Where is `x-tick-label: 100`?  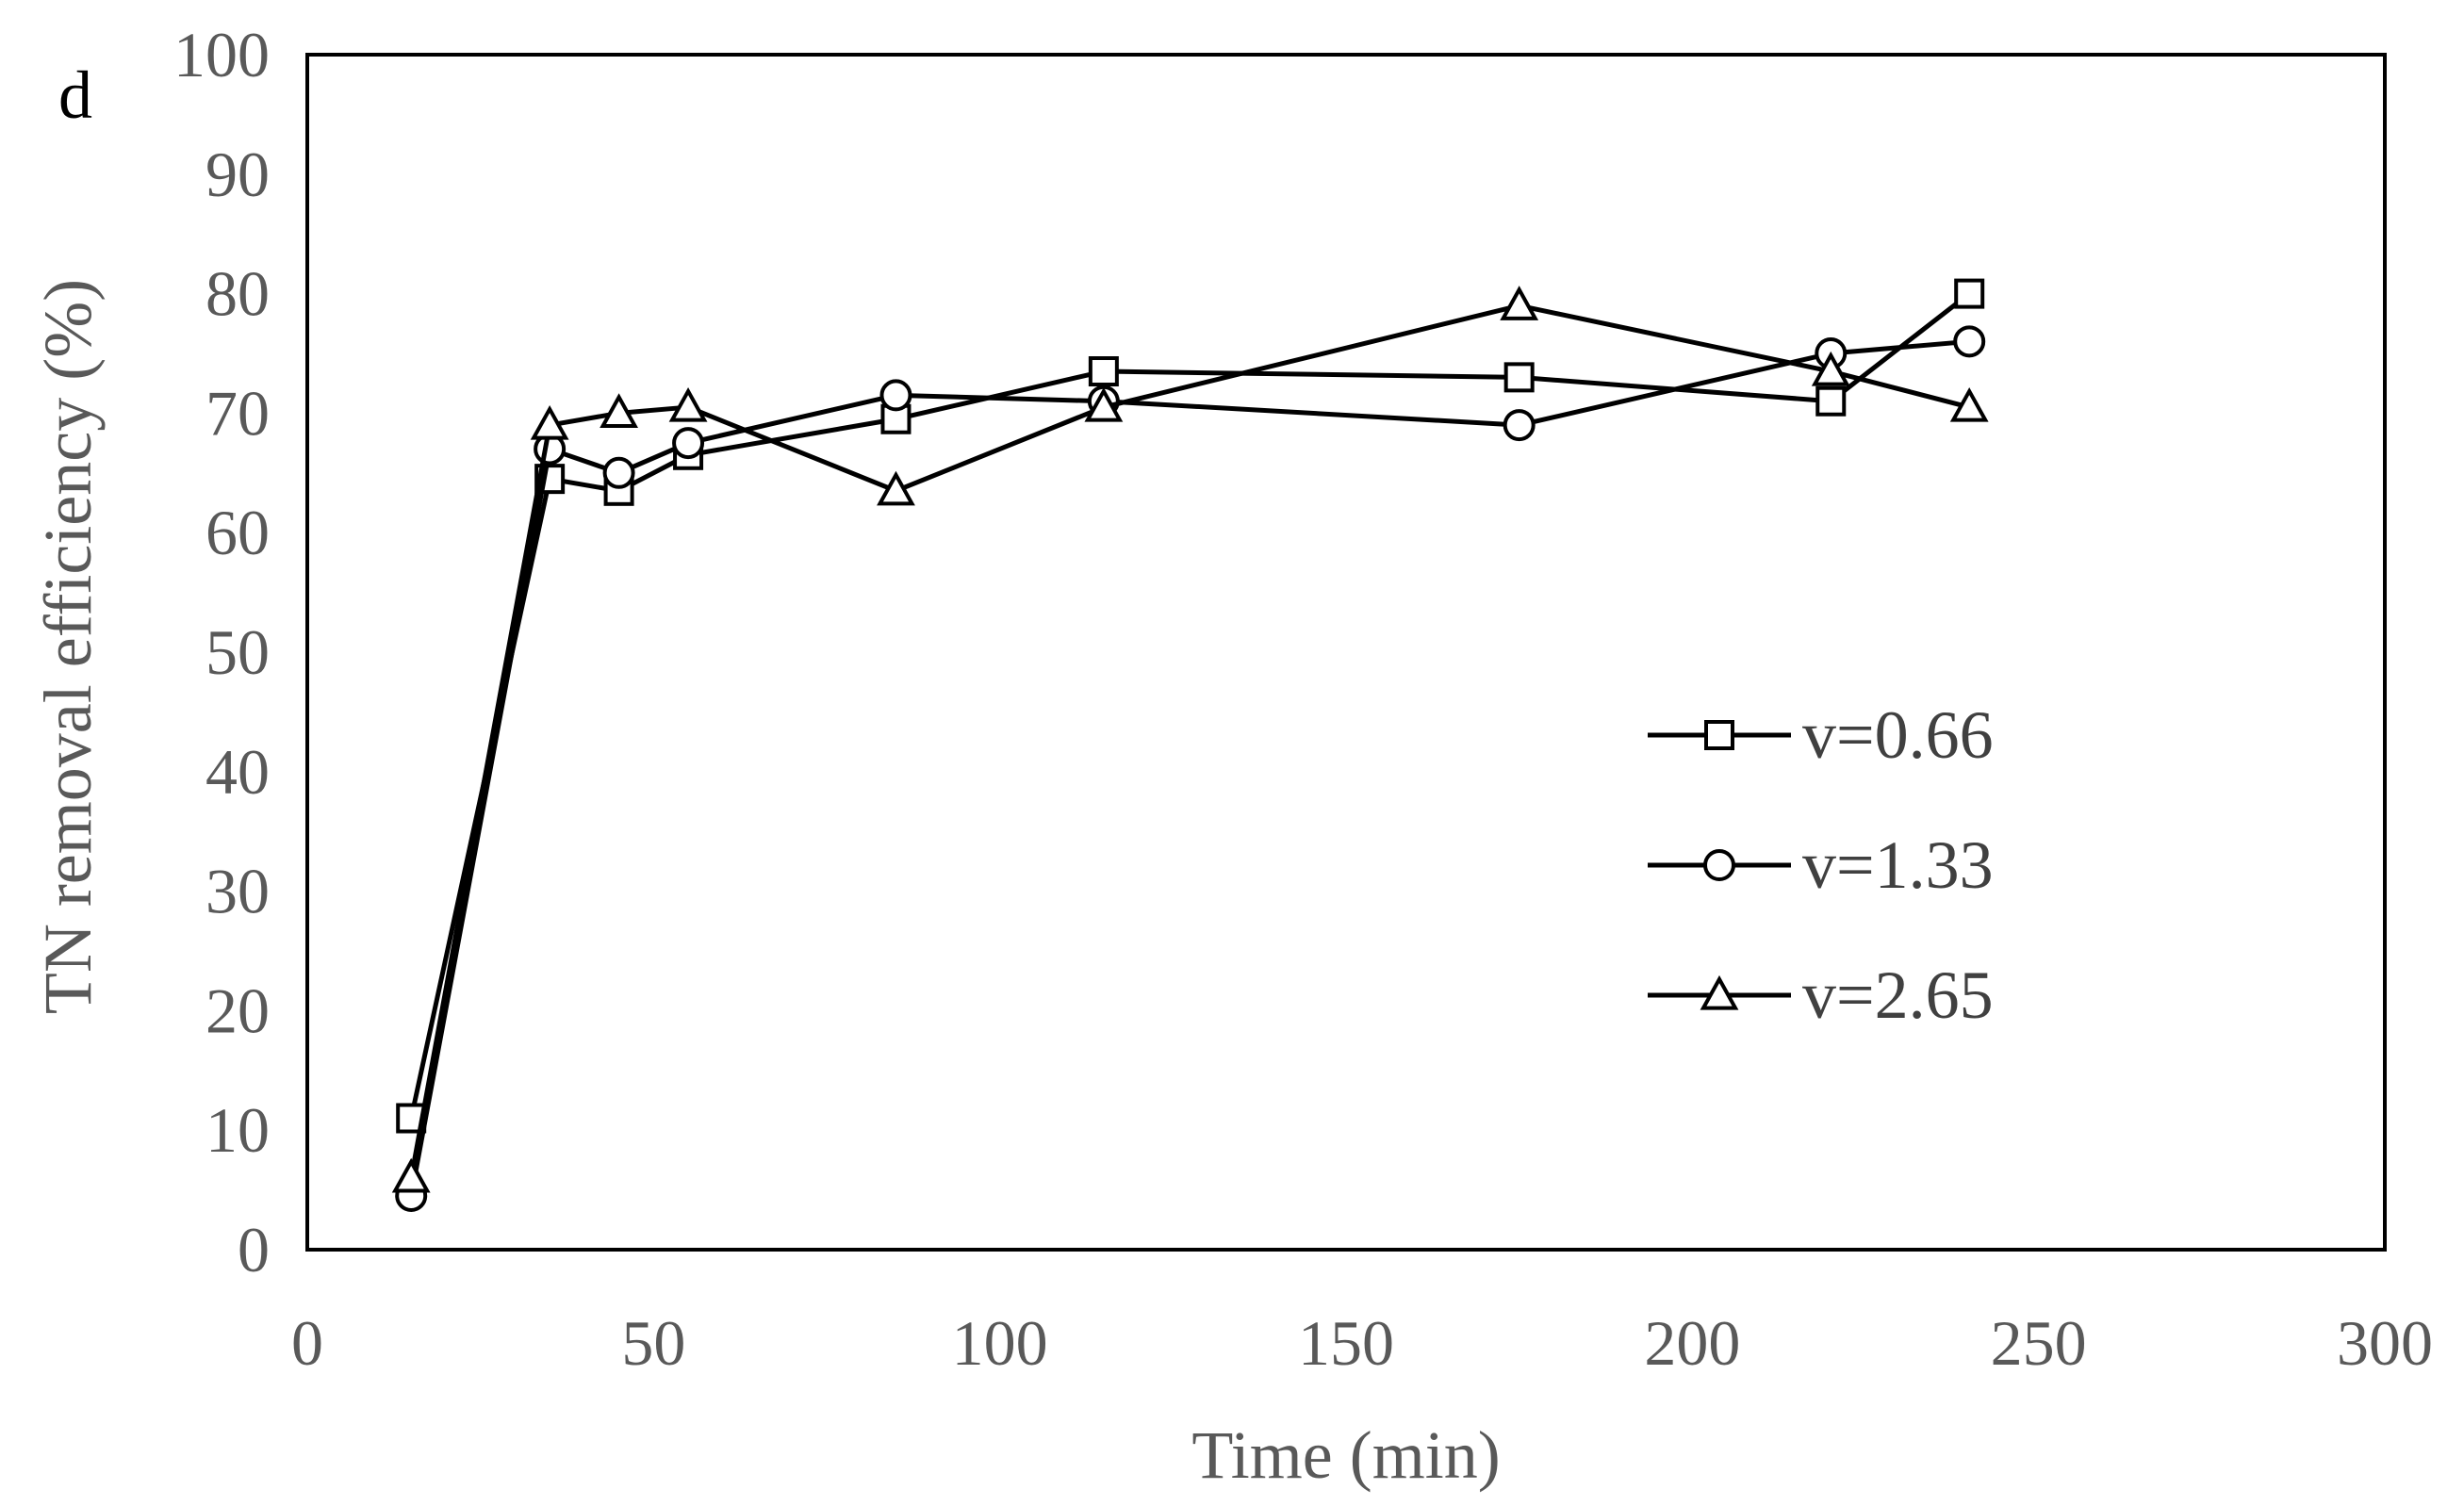 x-tick-label: 100 is located at coordinates (1000, 1343).